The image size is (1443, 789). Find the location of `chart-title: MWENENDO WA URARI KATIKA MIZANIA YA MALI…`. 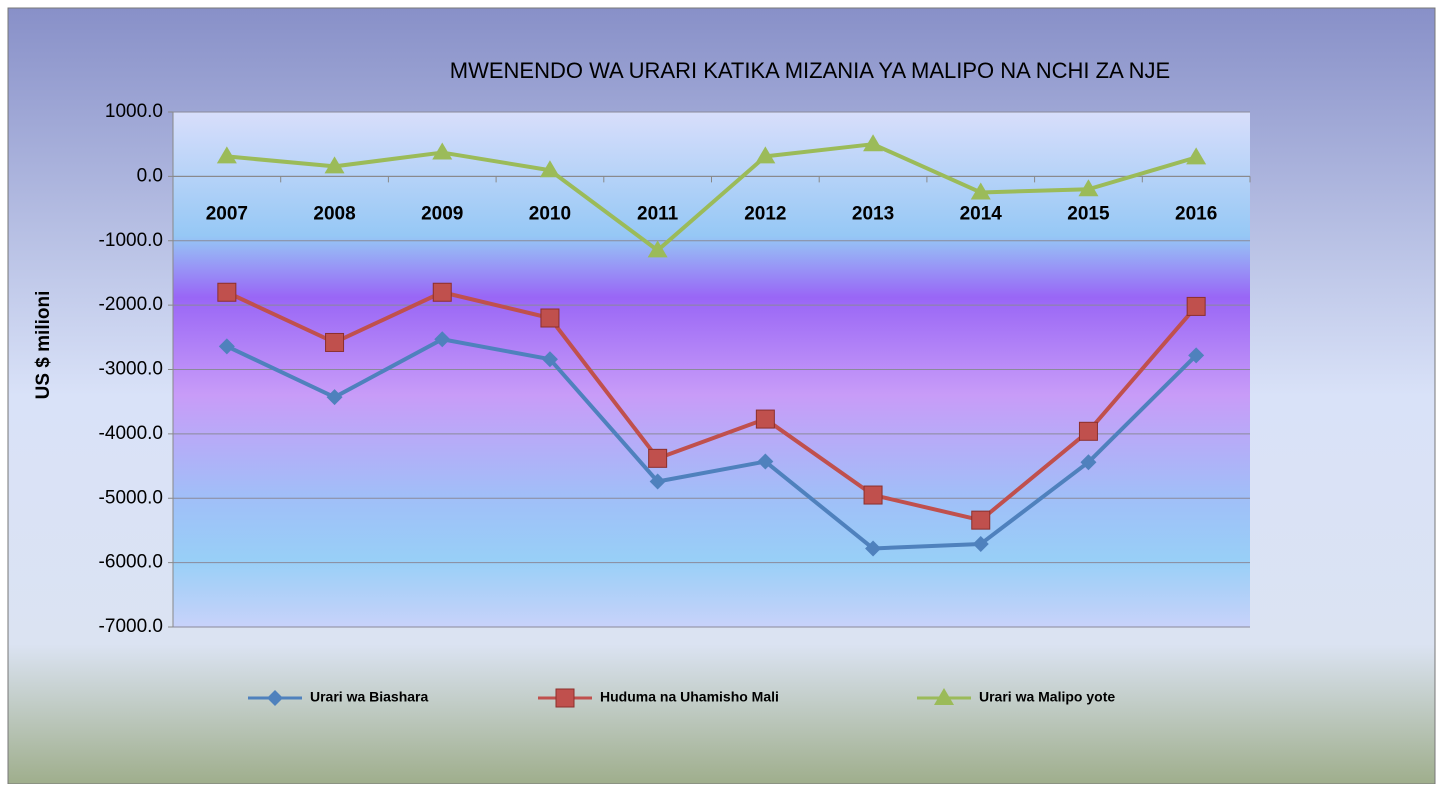

chart-title: MWENENDO WA URARI KATIKA MIZANIA YA MALI… is located at coordinates (810, 70).